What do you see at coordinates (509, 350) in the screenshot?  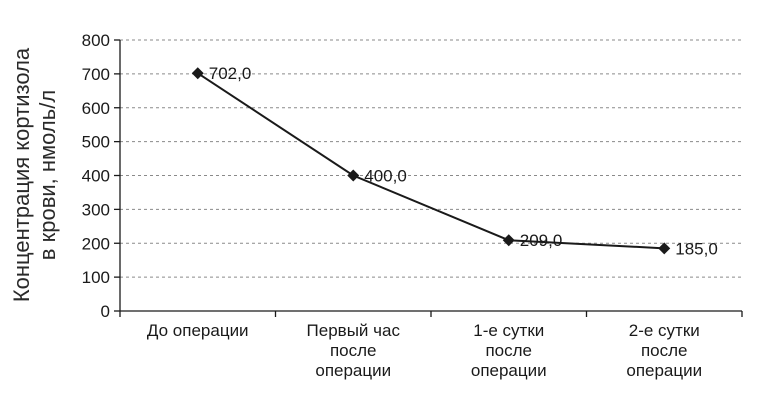 I see `x-tick-label: 1-е сутки после операции` at bounding box center [509, 350].